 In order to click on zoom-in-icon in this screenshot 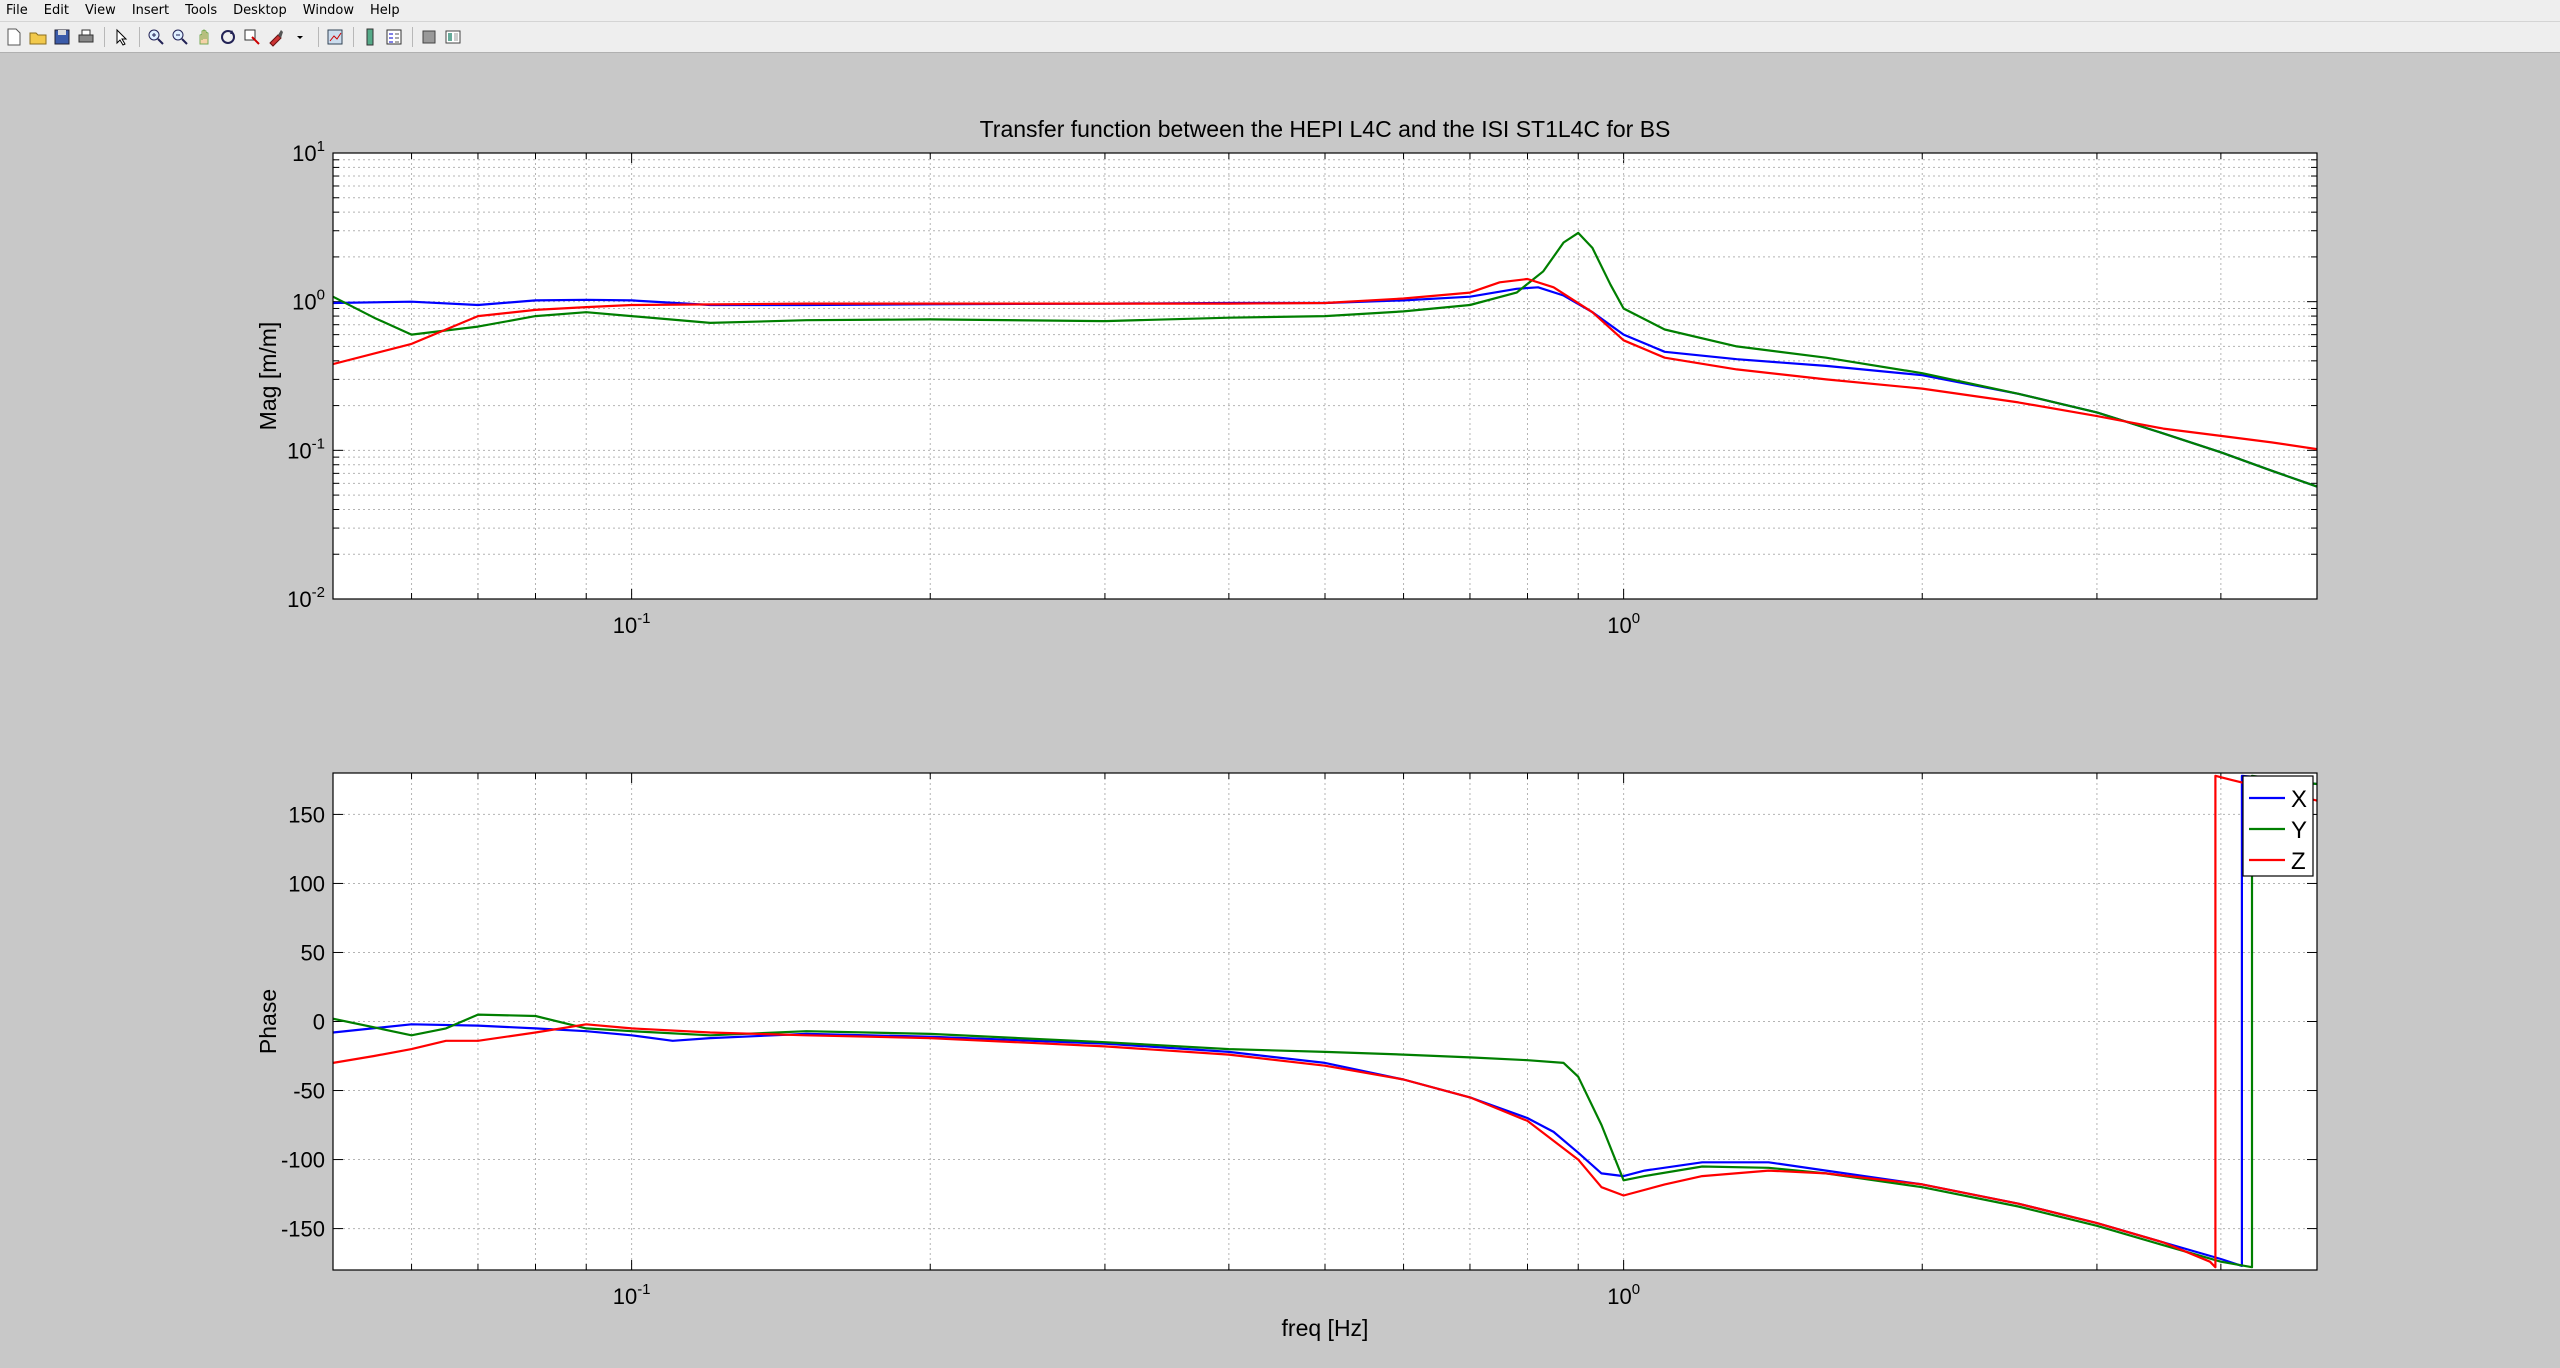, I will do `click(156, 37)`.